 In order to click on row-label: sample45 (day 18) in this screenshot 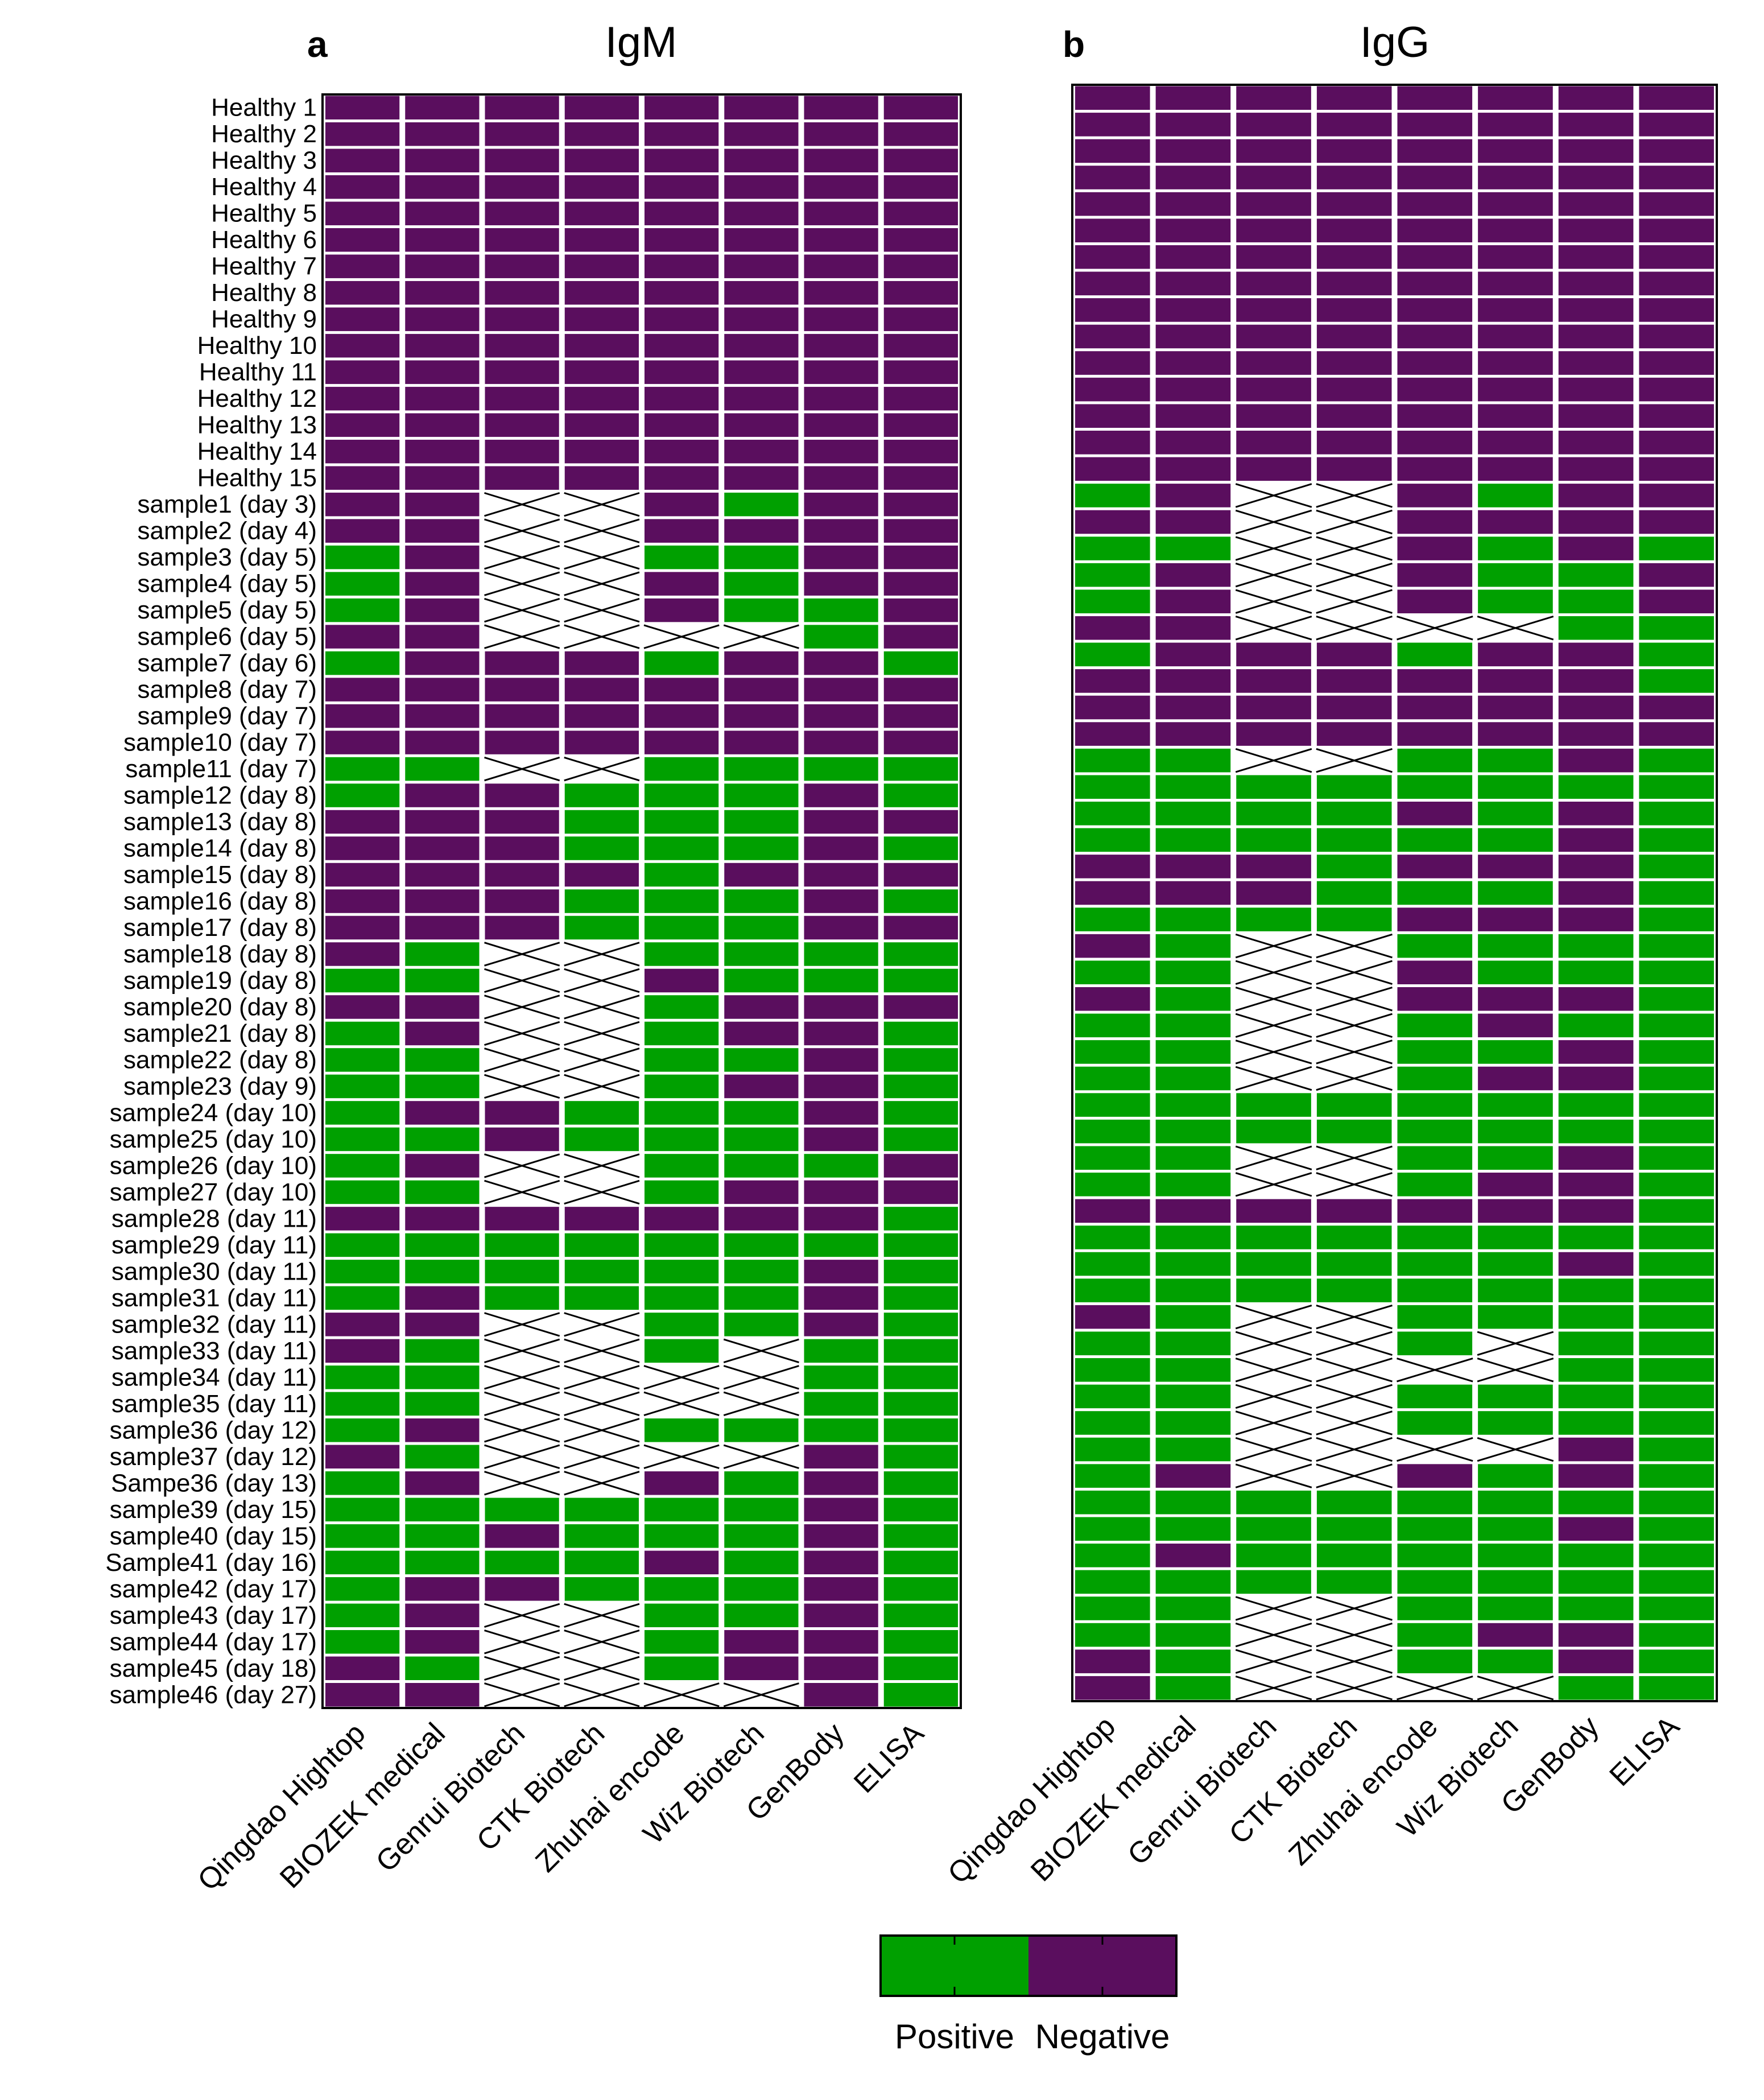, I will do `click(213, 1669)`.